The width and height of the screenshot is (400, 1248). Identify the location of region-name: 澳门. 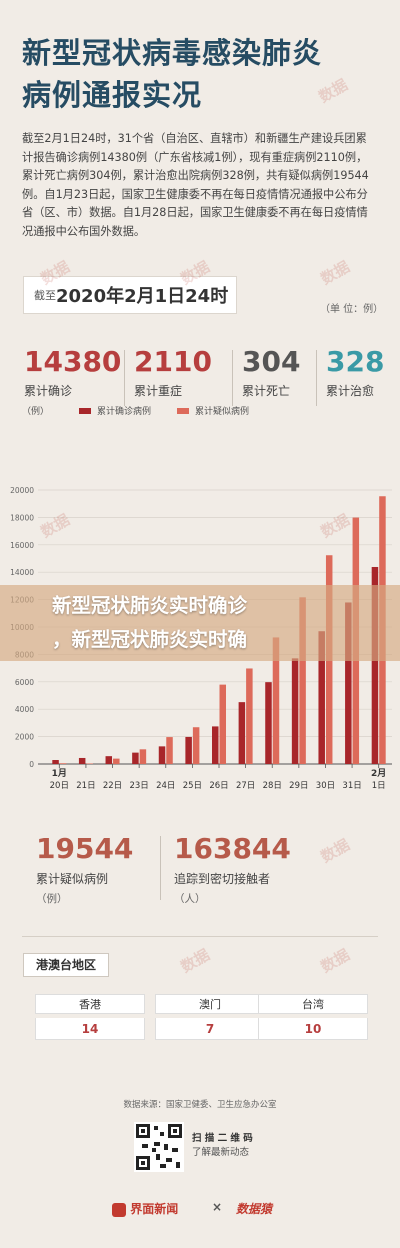
(210, 1004).